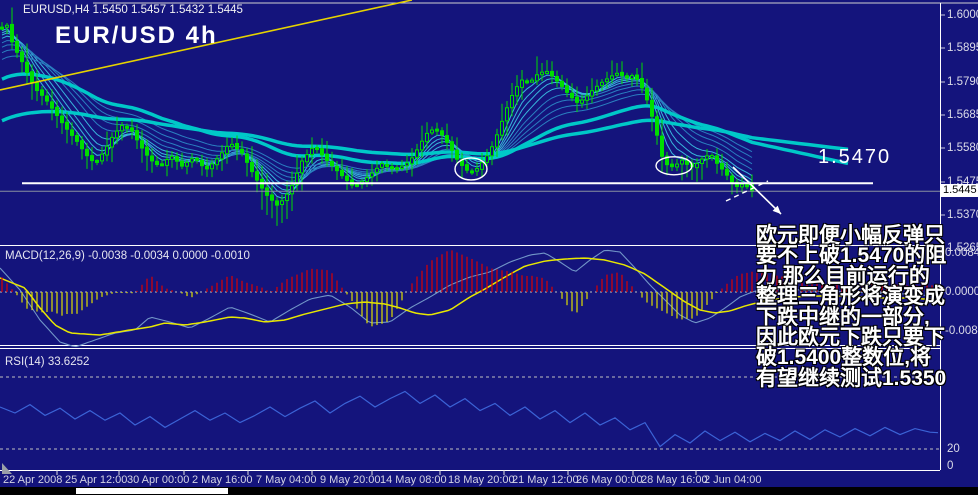 This screenshot has height=495, width=978. I want to click on resistance-price-label: 1.5470, so click(855, 157).